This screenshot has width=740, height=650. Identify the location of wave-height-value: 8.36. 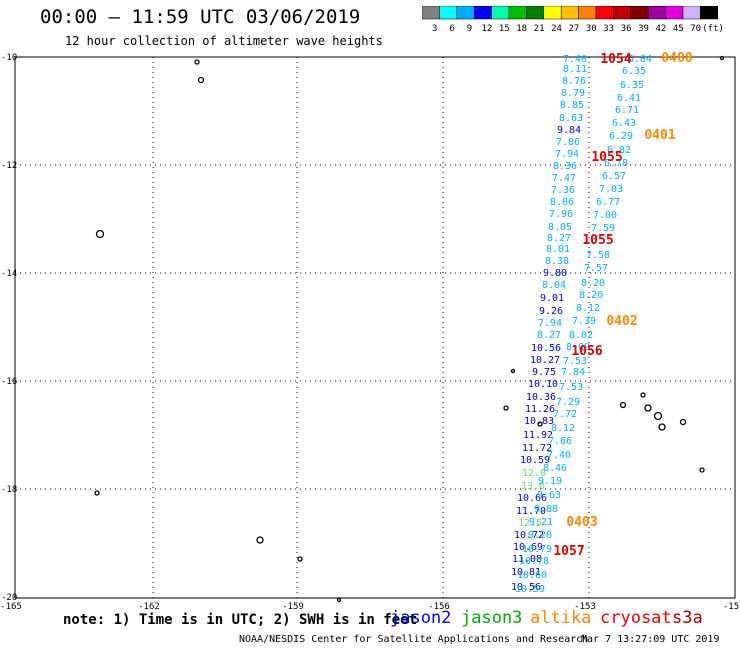
(565, 166).